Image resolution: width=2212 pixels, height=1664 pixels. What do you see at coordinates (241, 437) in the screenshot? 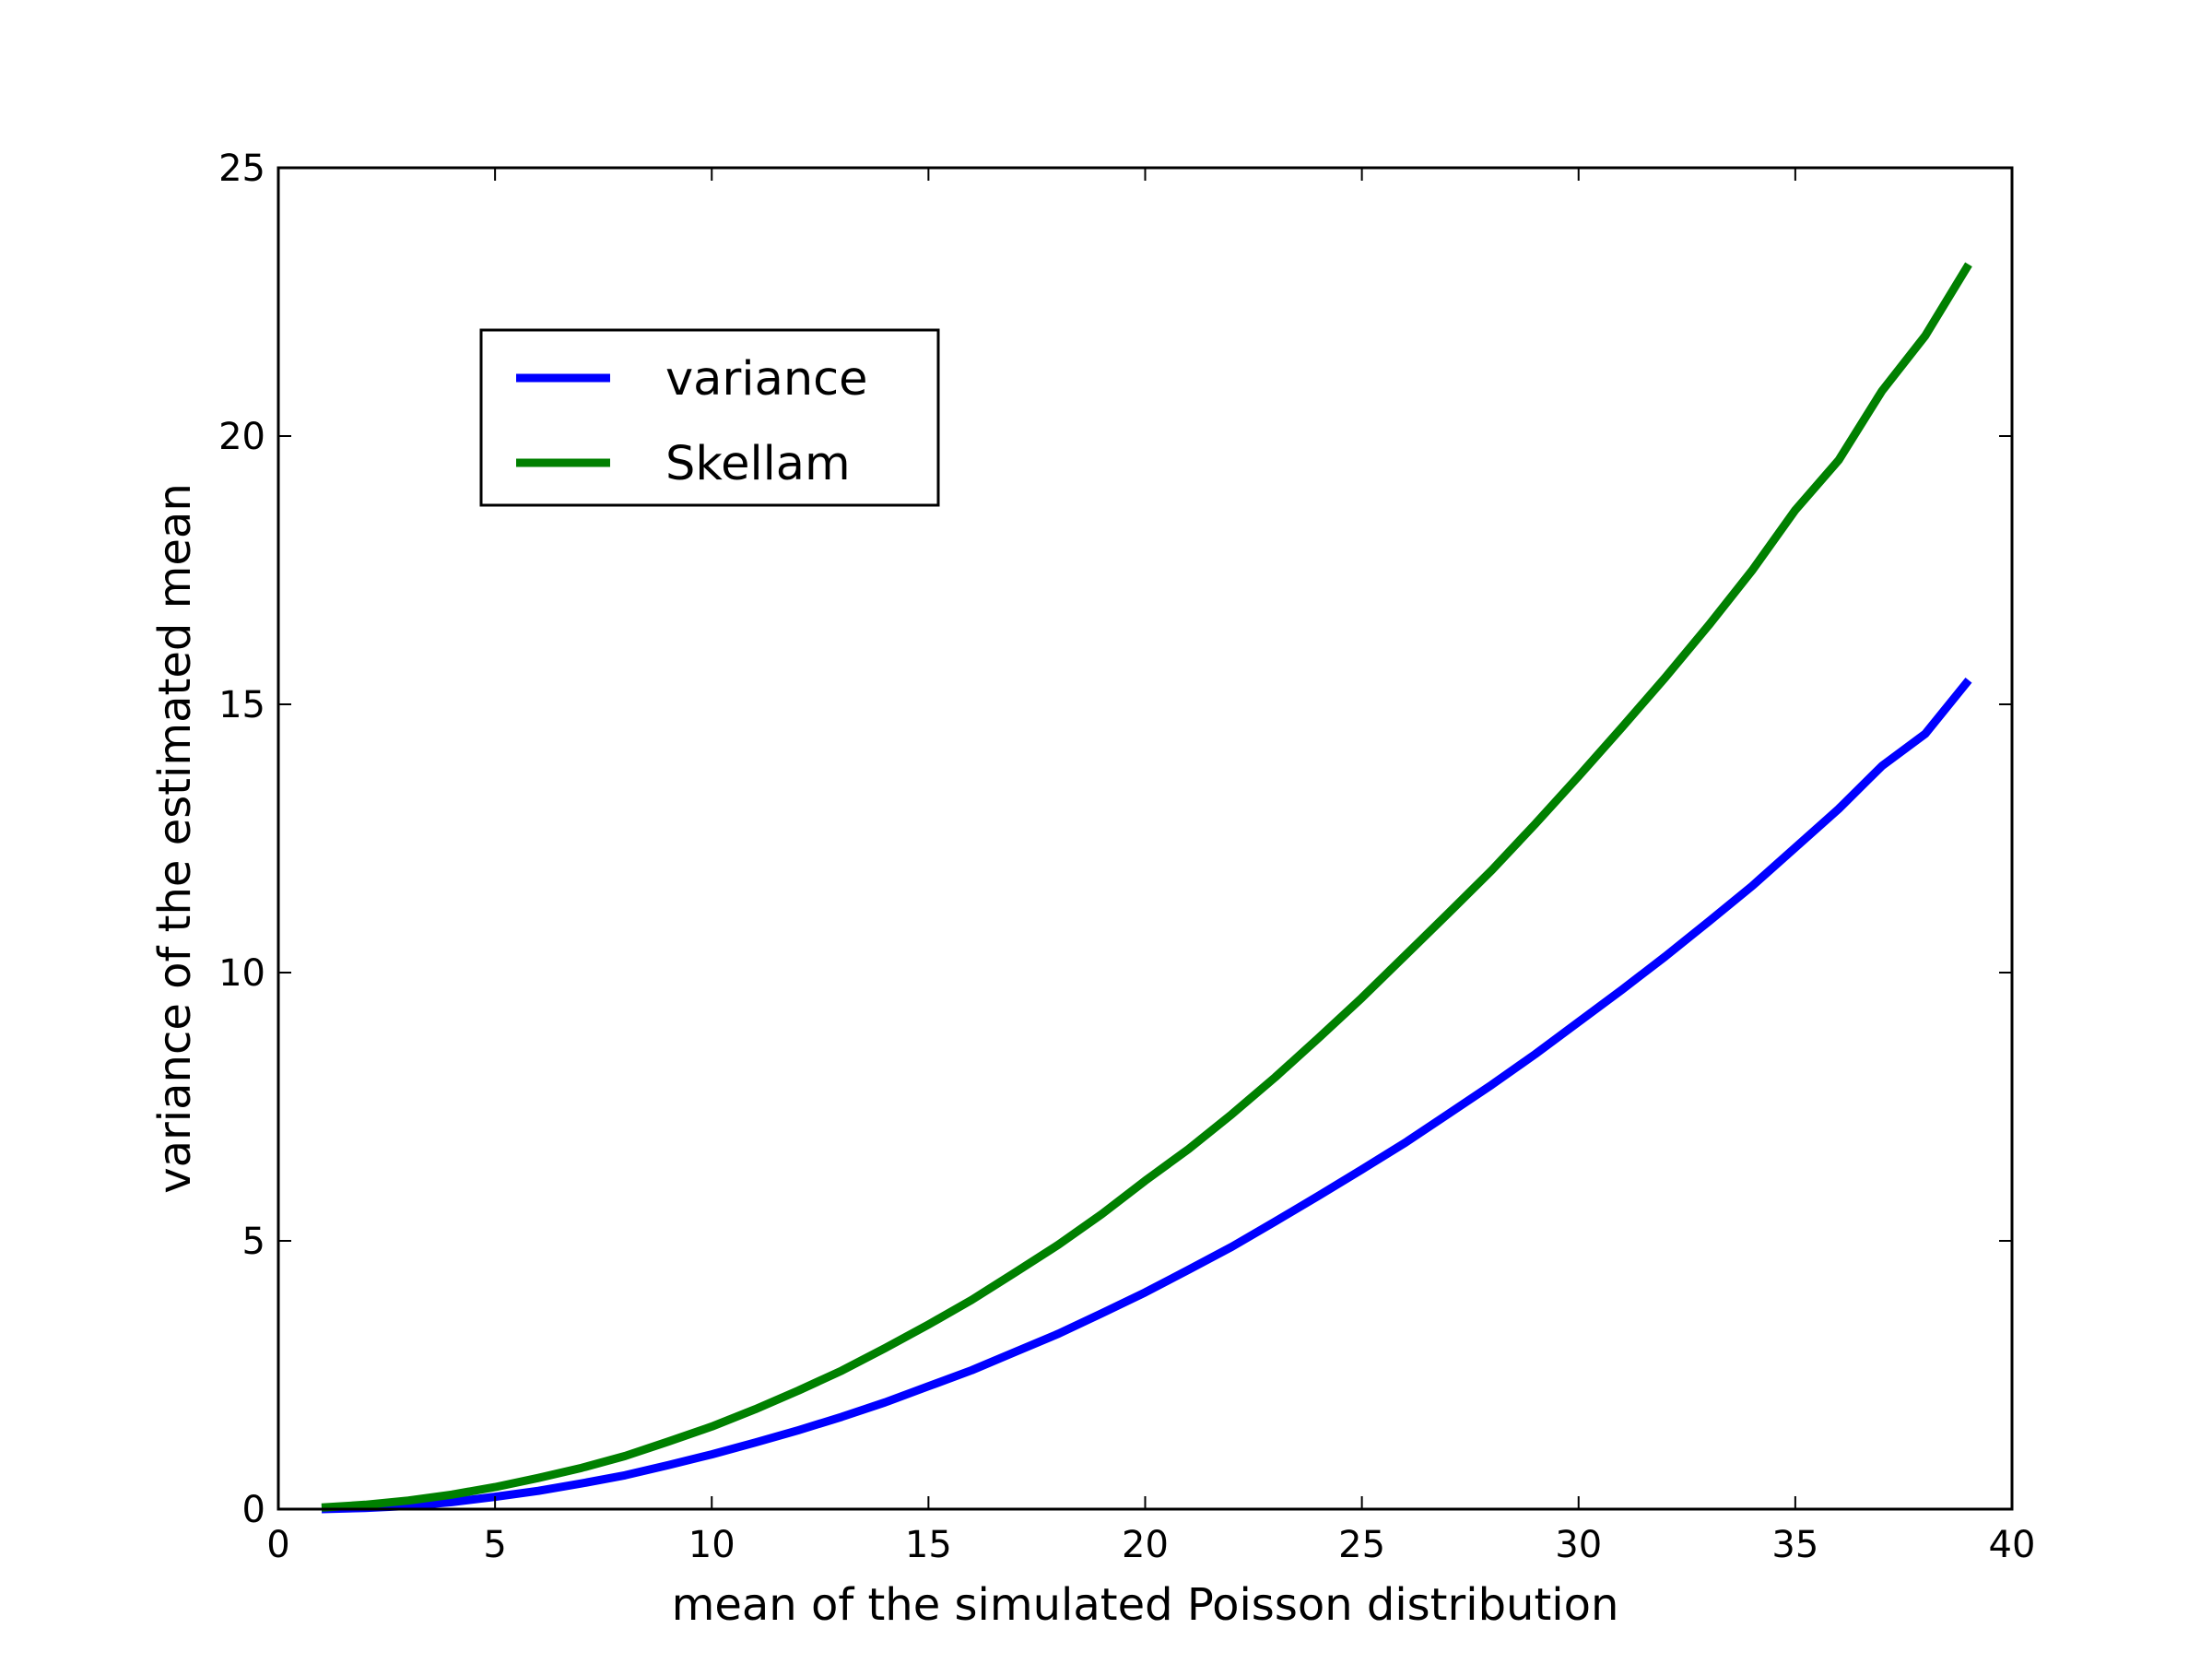
I see `y-tick-label: 20` at bounding box center [241, 437].